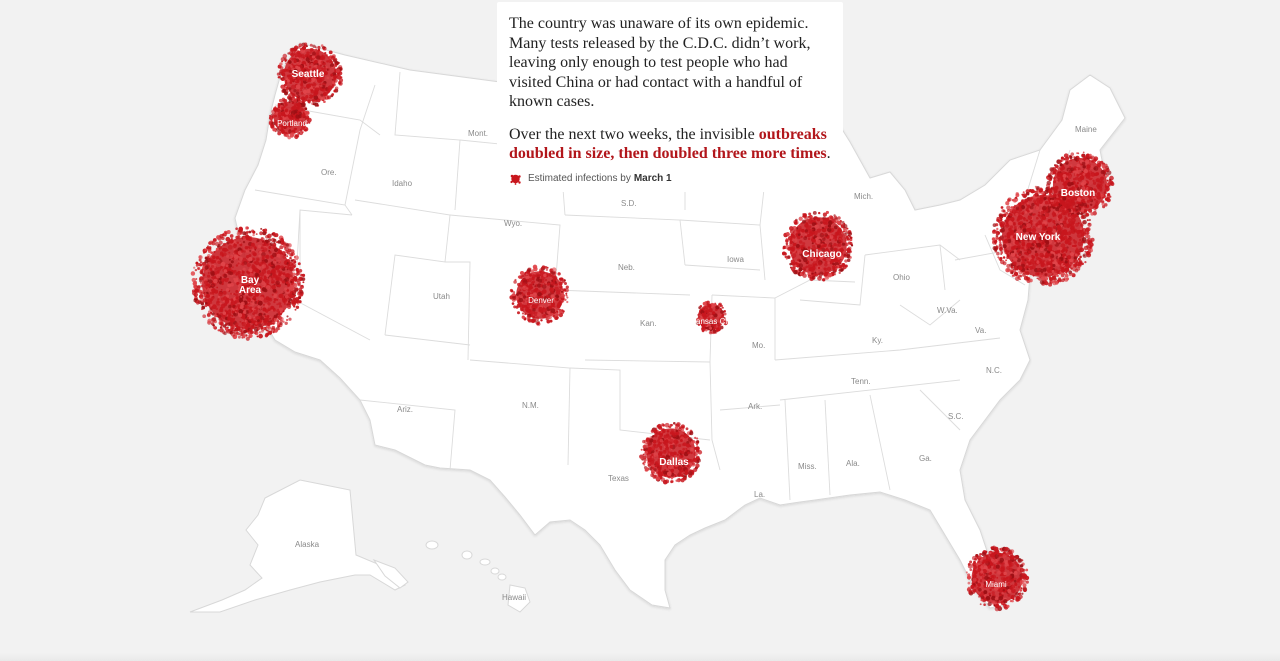  Describe the element at coordinates (1038, 237) in the screenshot. I see `city-label-new-york: New York` at that location.